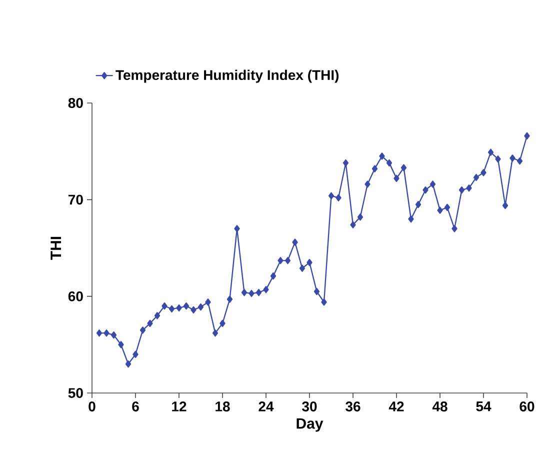  I want to click on x-tick-label: 54, so click(484, 407).